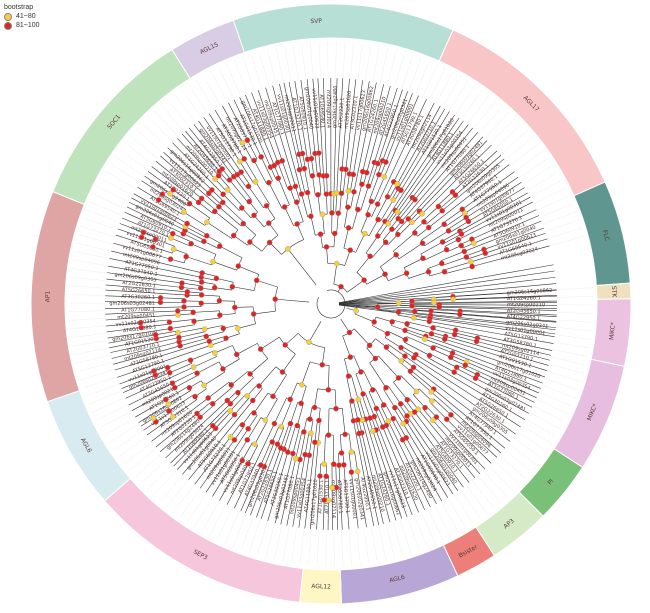  What do you see at coordinates (8, 25) in the screenshot?
I see `legend-swatch-high` at bounding box center [8, 25].